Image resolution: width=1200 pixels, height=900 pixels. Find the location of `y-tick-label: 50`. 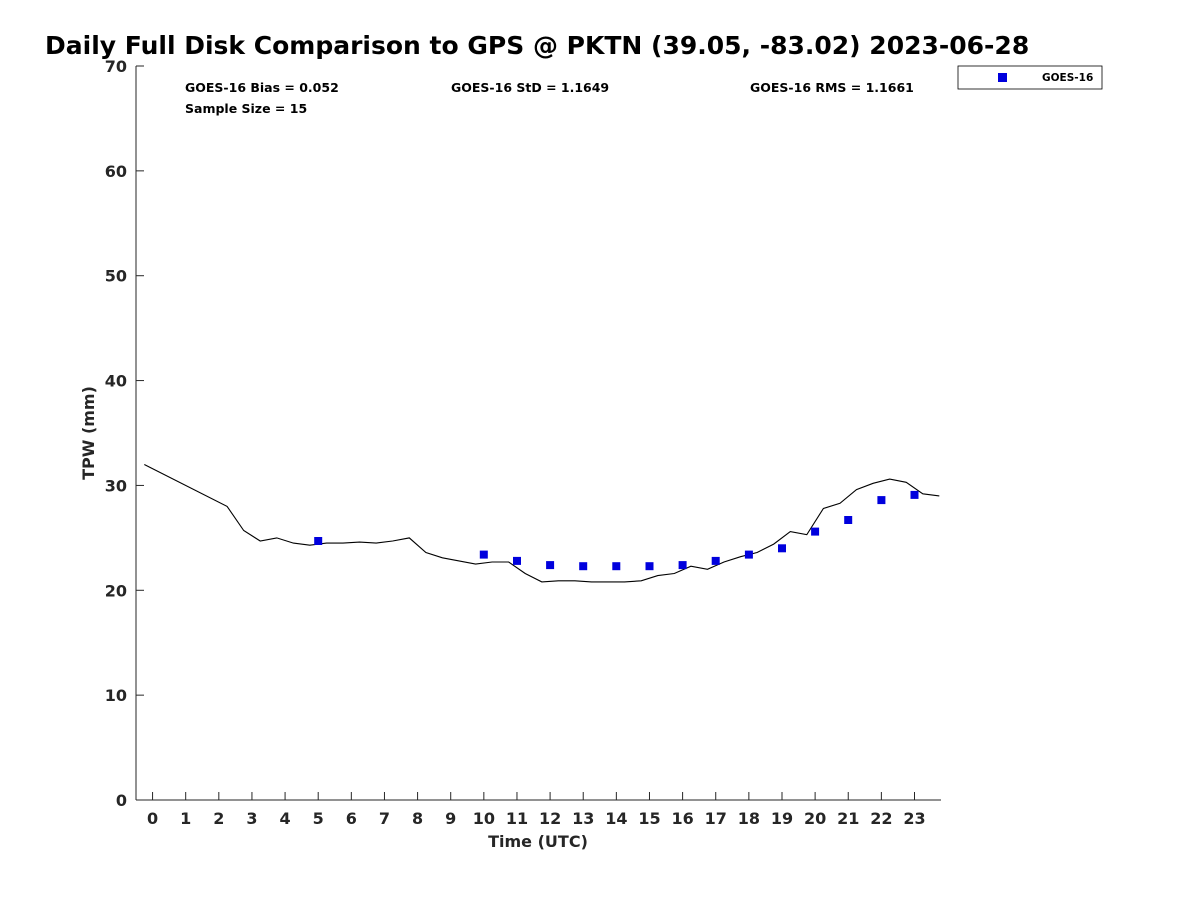

y-tick-label: 50 is located at coordinates (116, 276).